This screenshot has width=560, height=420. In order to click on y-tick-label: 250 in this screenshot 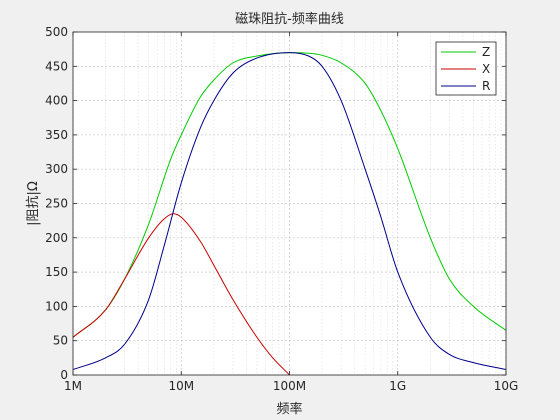, I will do `click(56, 204)`.